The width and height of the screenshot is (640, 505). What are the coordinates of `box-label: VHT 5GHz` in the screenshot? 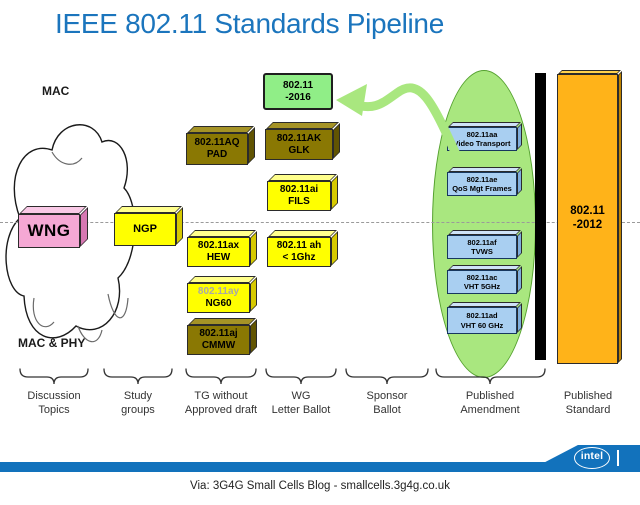 It's located at (482, 286).